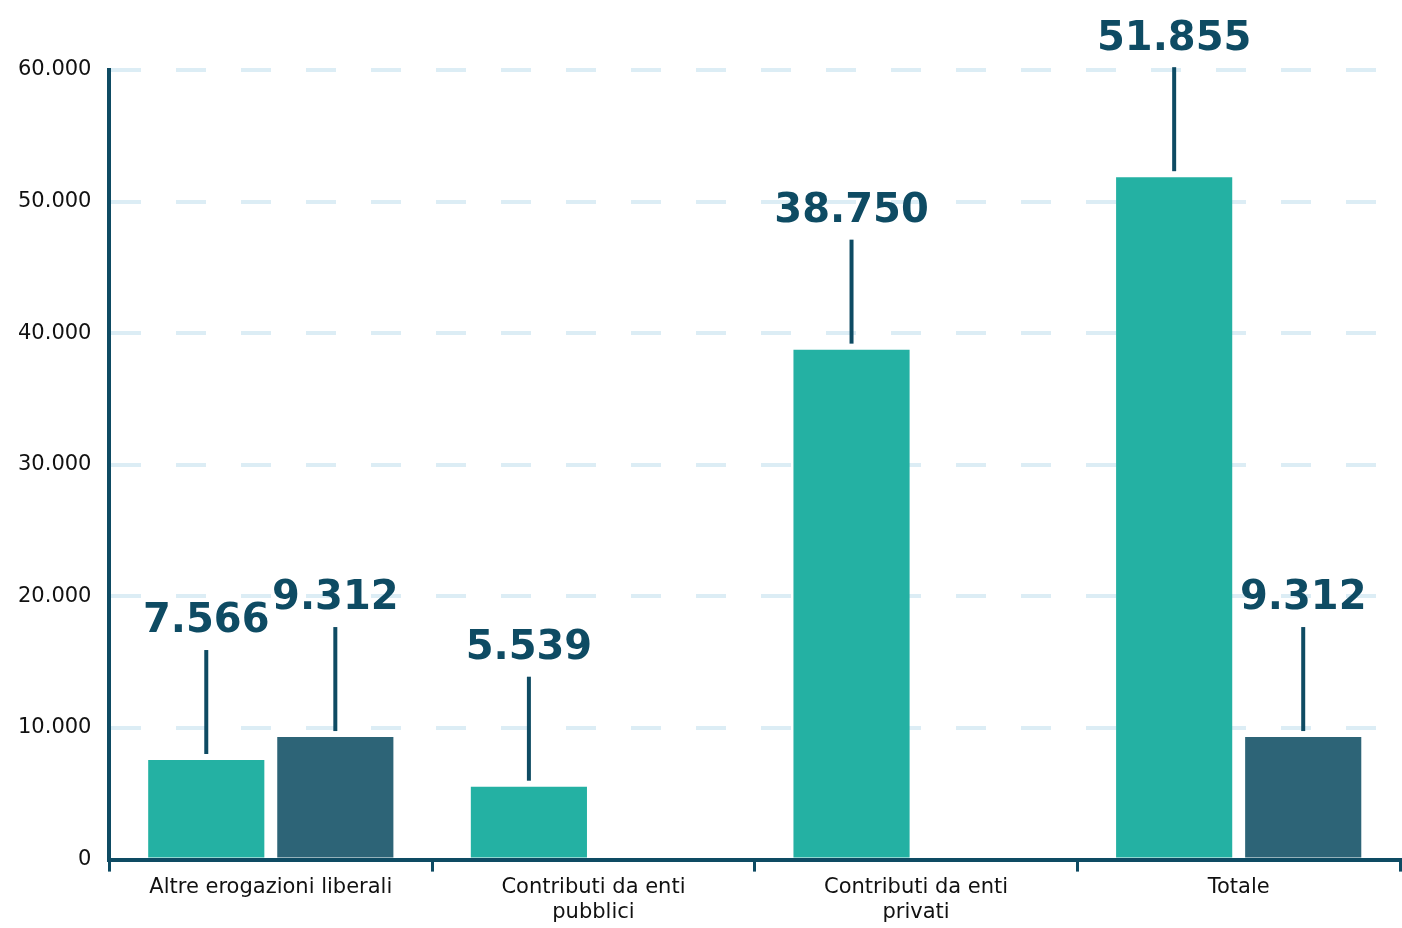  I want to click on y-tick-label: 10.000, so click(55, 726).